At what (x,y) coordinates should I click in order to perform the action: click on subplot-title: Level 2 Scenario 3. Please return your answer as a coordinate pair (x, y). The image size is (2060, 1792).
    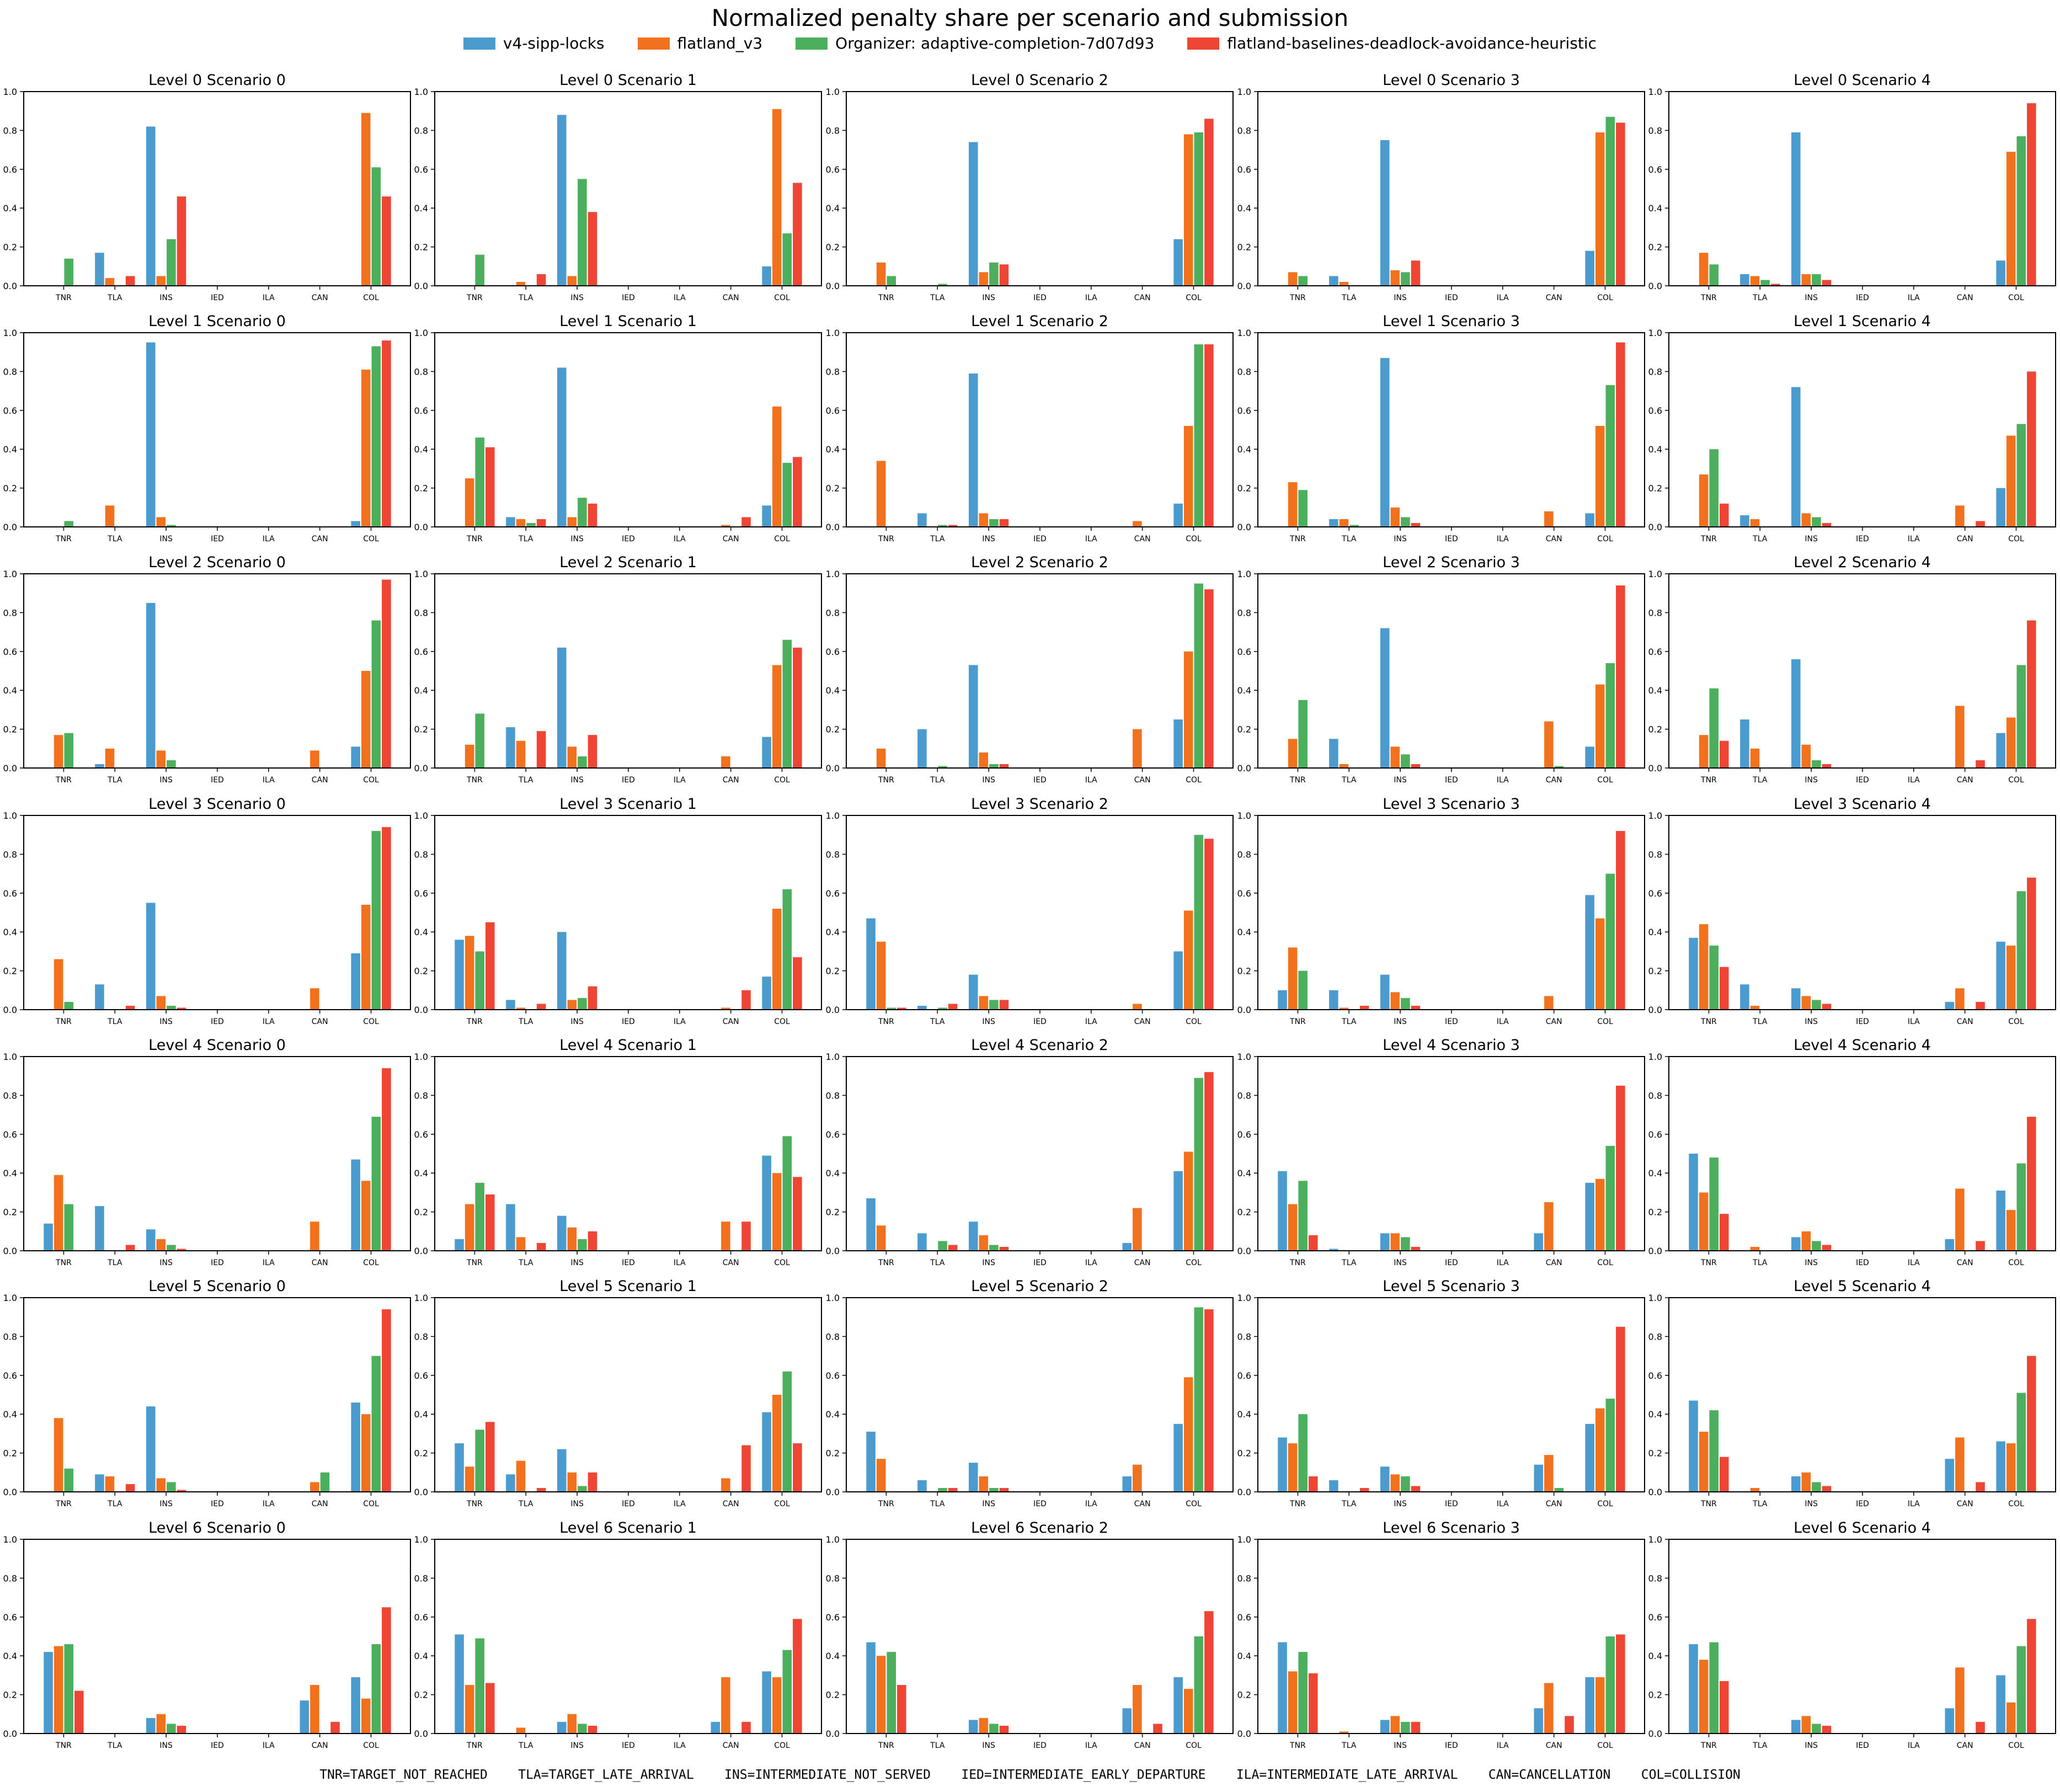
    Looking at the image, I should click on (1451, 562).